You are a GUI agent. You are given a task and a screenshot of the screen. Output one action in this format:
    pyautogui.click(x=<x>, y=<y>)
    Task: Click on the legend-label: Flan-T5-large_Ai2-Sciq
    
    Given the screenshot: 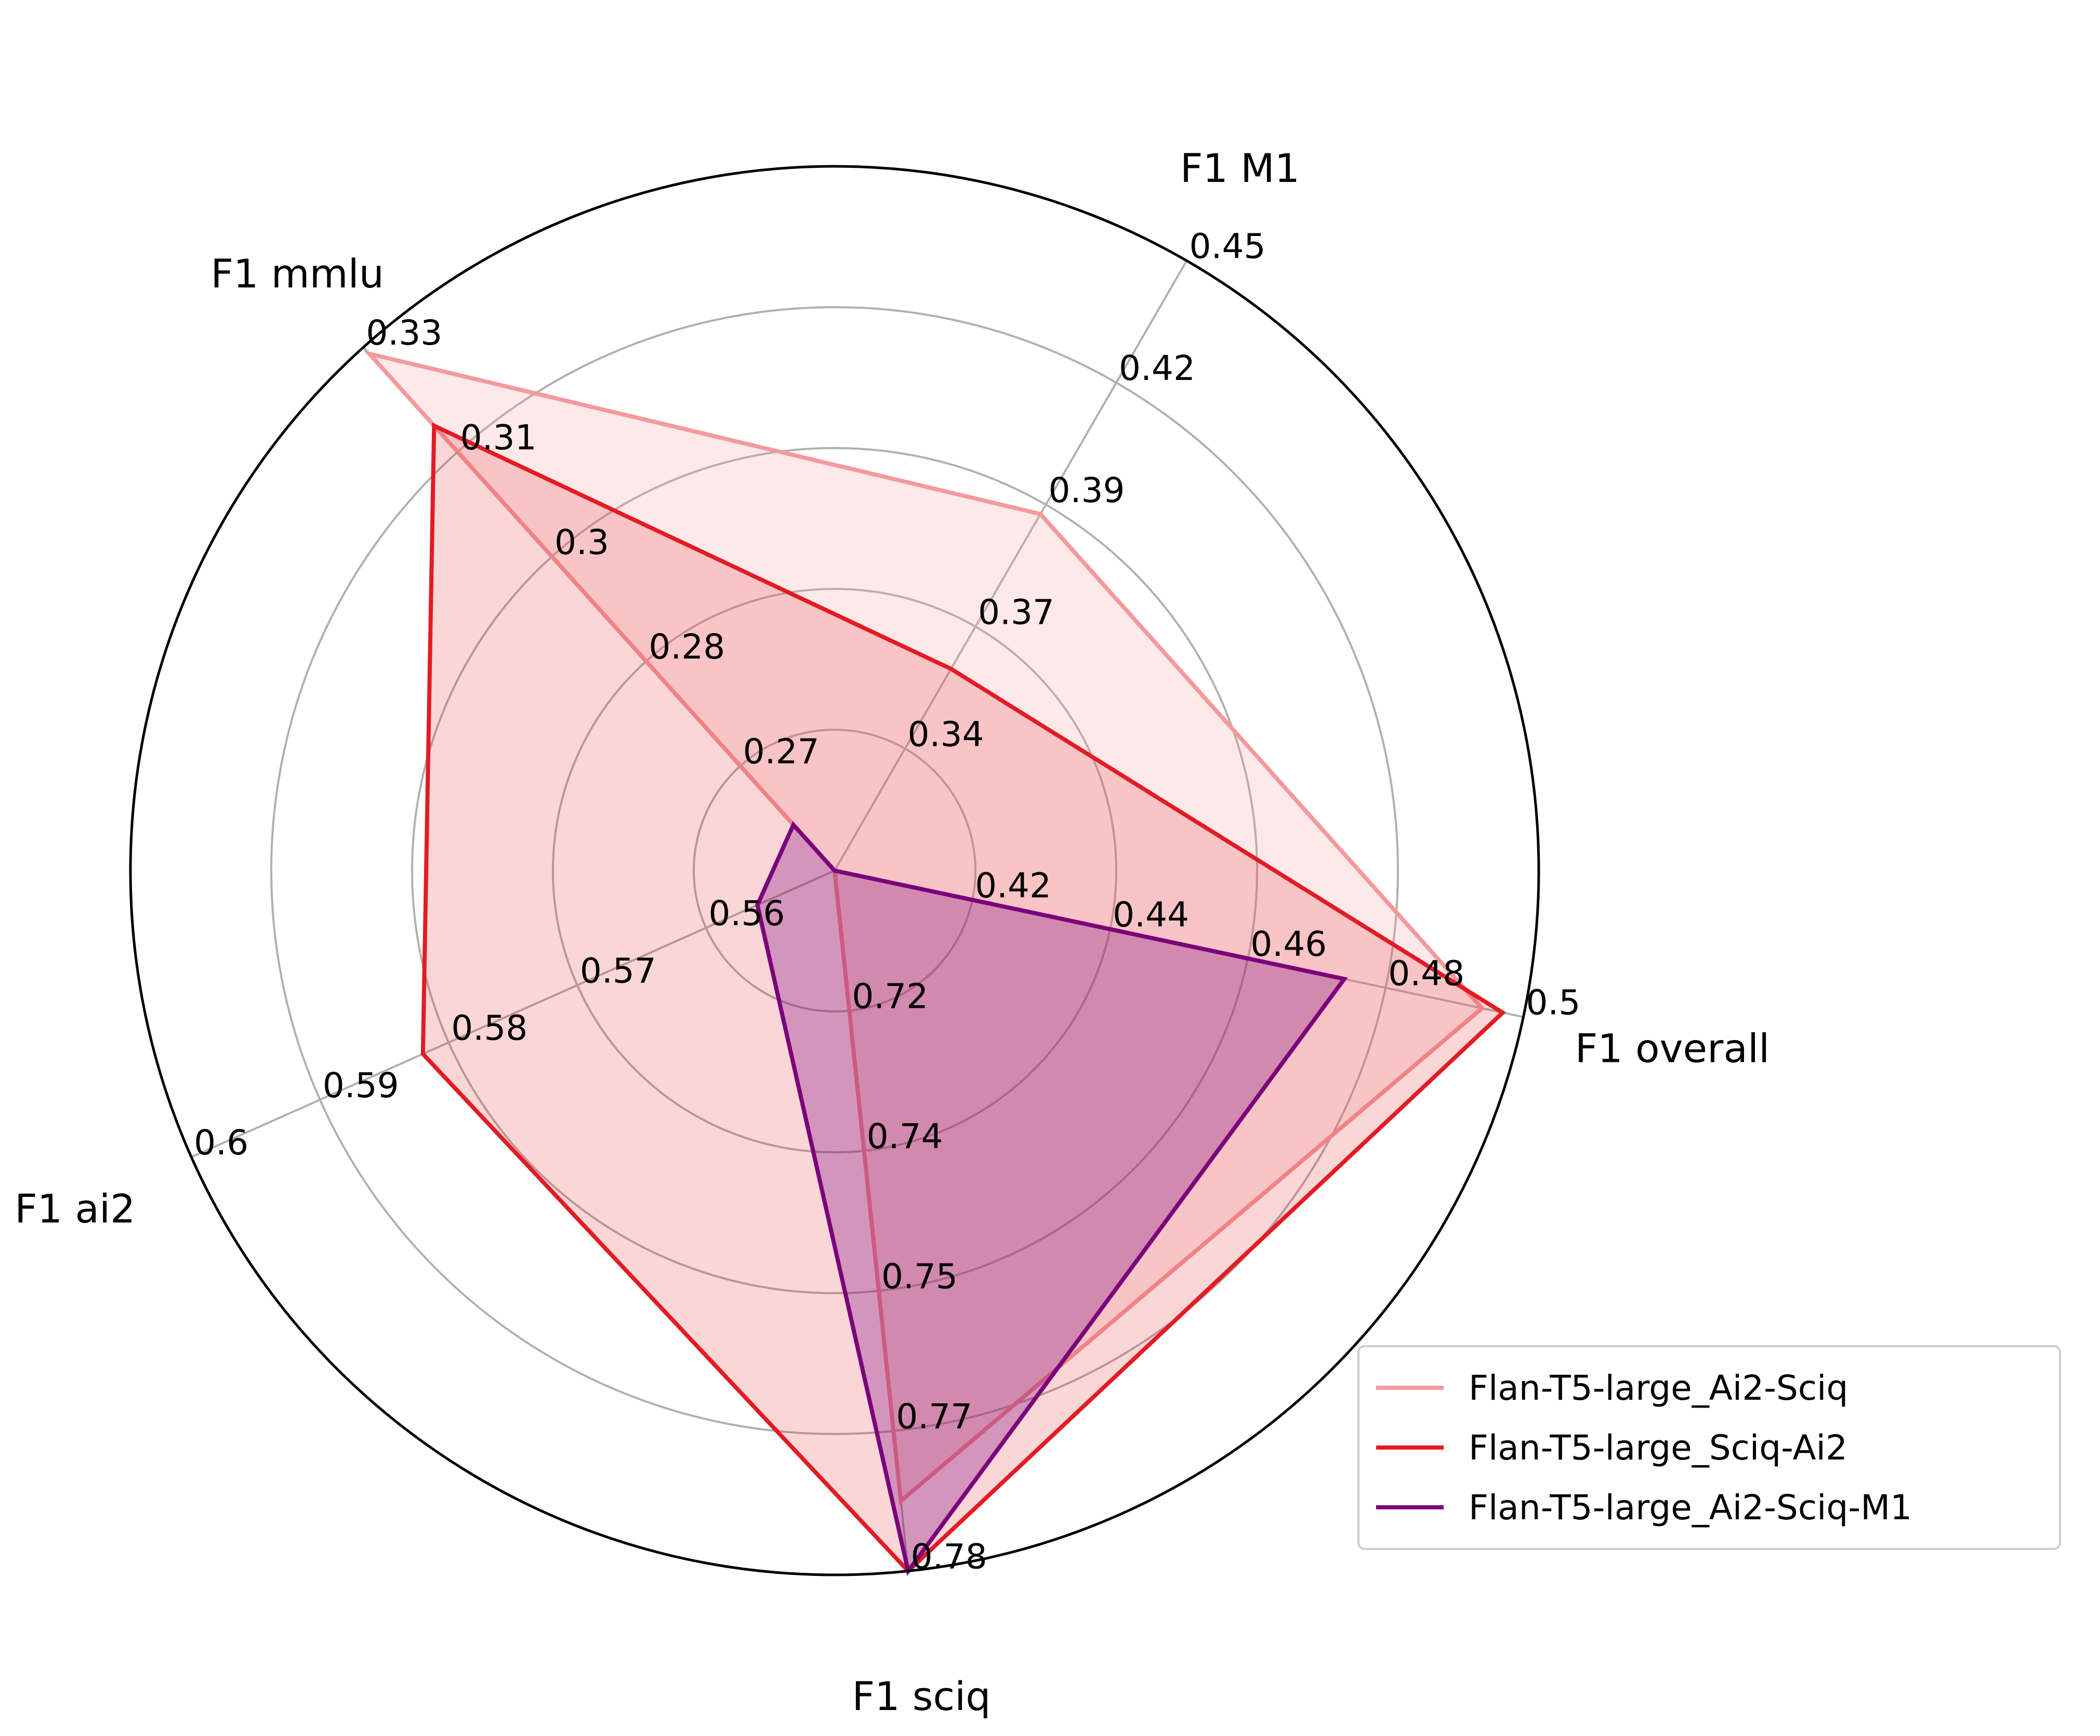 What is the action you would take?
    pyautogui.click(x=1658, y=1388)
    